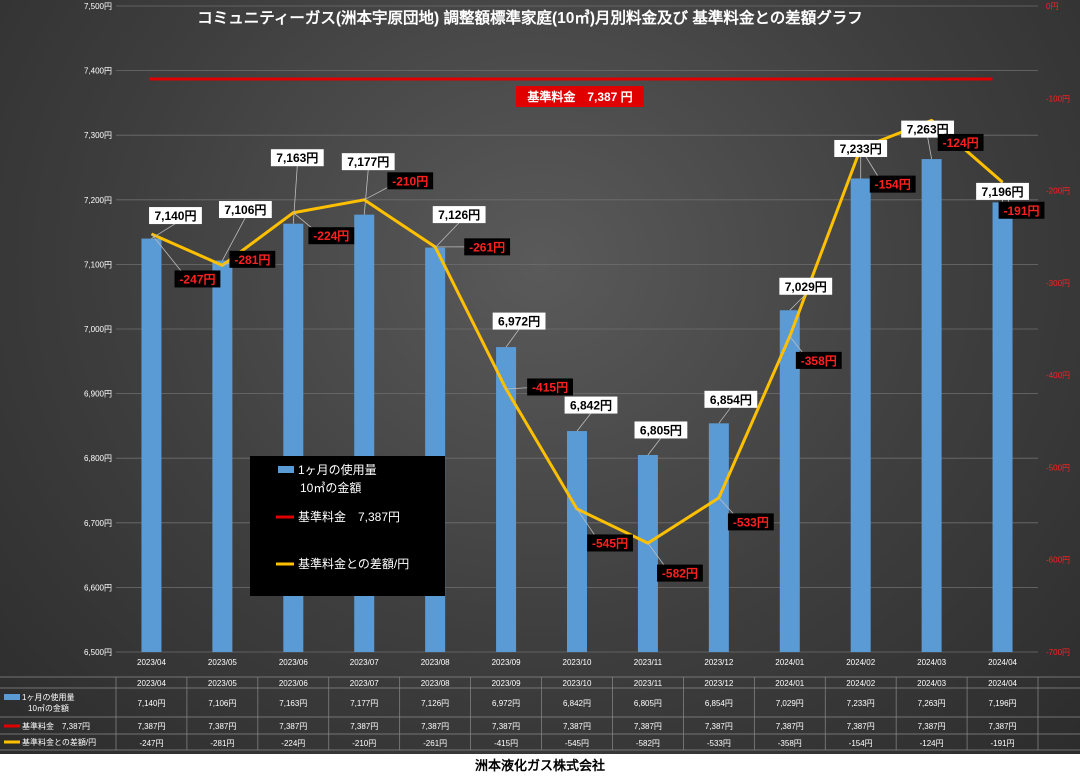  Describe the element at coordinates (1003, 743) in the screenshot. I see `table-cell: -191円` at that location.